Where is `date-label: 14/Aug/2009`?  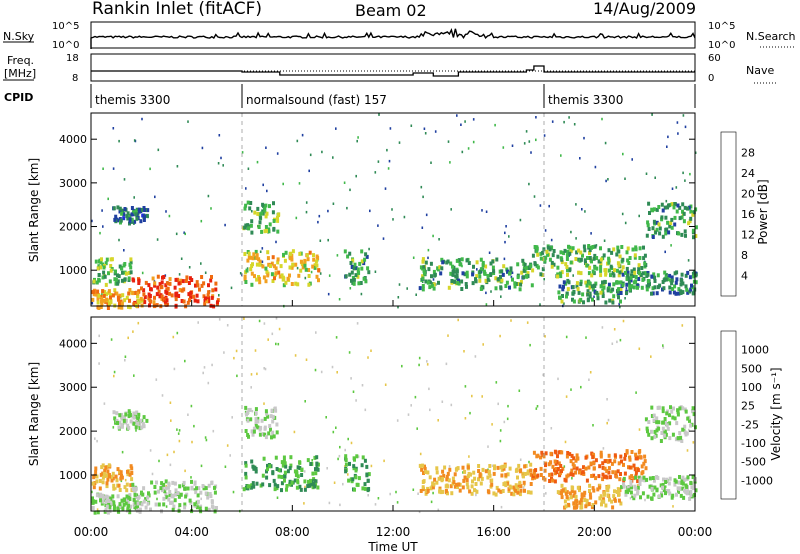 date-label: 14/Aug/2009 is located at coordinates (644, 9).